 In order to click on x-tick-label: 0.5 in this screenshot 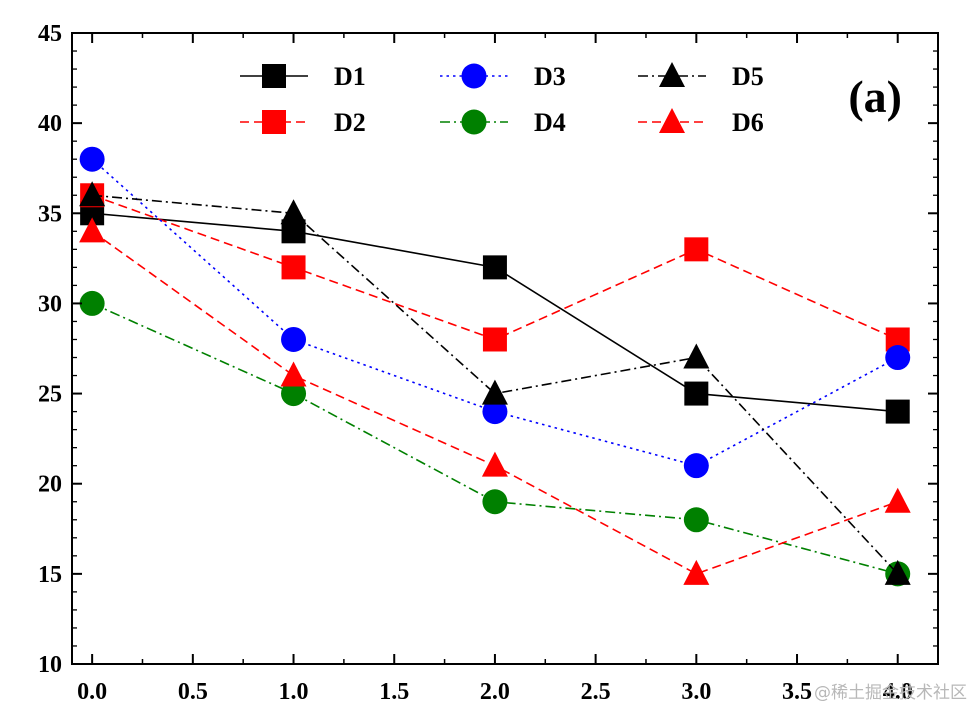, I will do `click(193, 692)`.